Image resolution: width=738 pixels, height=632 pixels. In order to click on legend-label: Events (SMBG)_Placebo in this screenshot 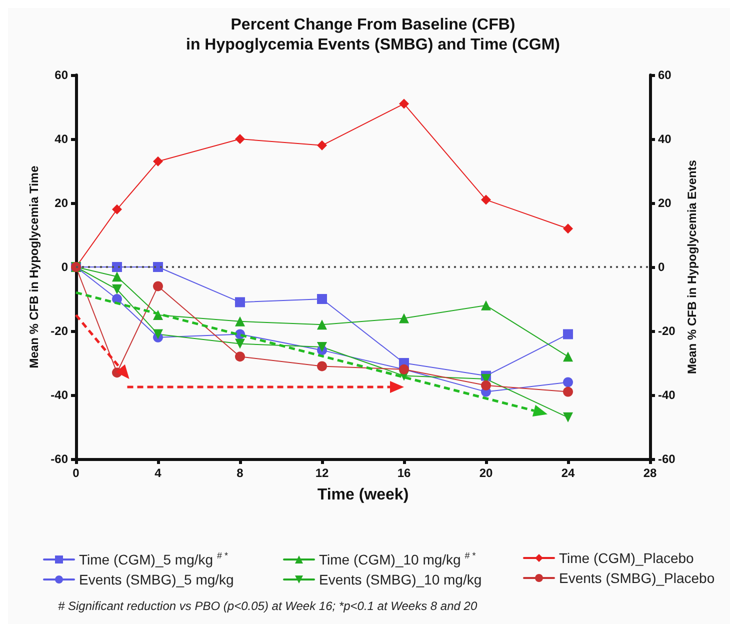, I will do `click(637, 578)`.